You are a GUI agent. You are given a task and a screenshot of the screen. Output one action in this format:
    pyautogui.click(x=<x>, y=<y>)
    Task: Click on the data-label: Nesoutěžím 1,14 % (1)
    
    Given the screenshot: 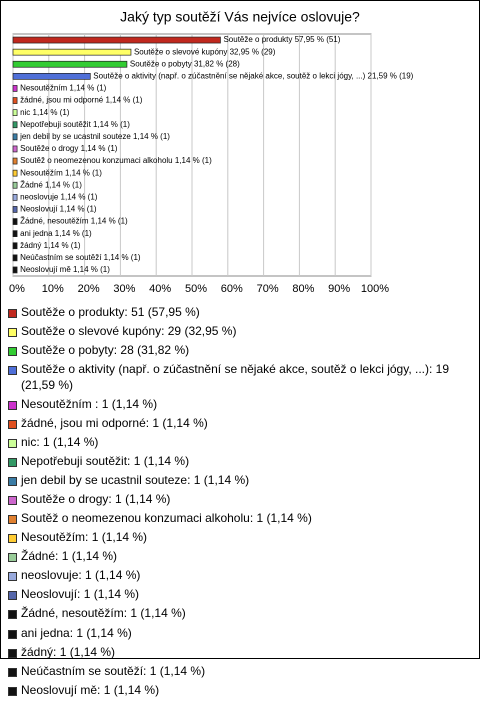 What is the action you would take?
    pyautogui.click(x=61, y=172)
    